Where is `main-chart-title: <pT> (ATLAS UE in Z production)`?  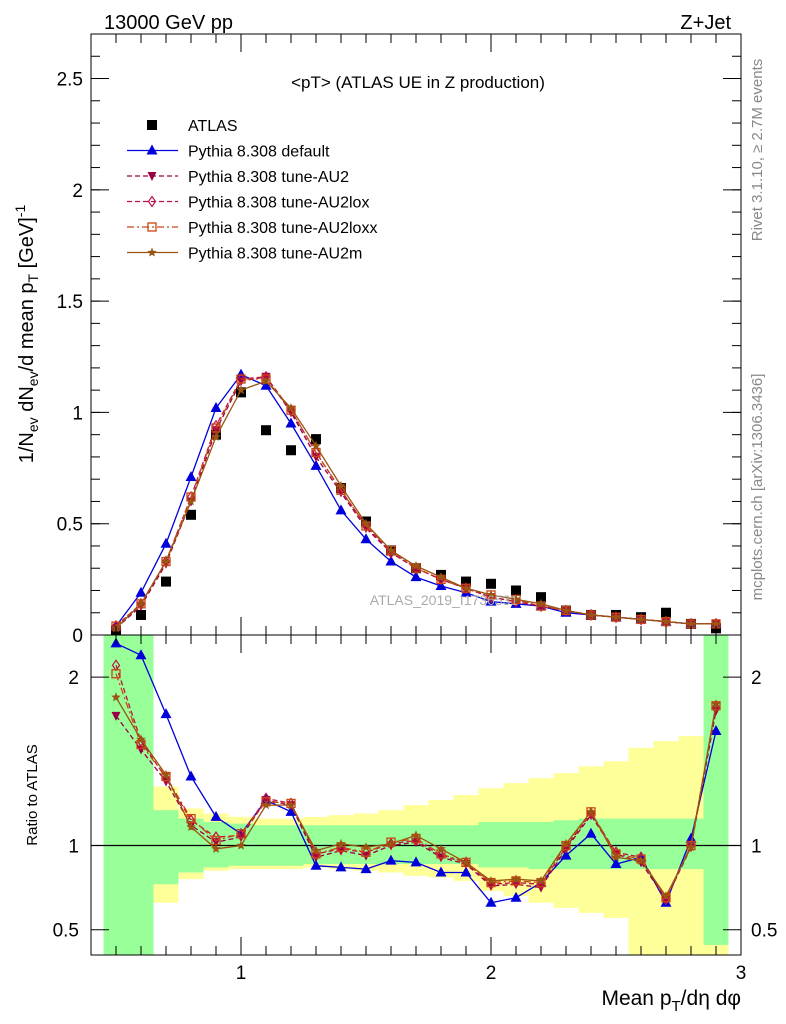 main-chart-title: <pT> (ATLAS UE in Z production) is located at coordinates (418, 82).